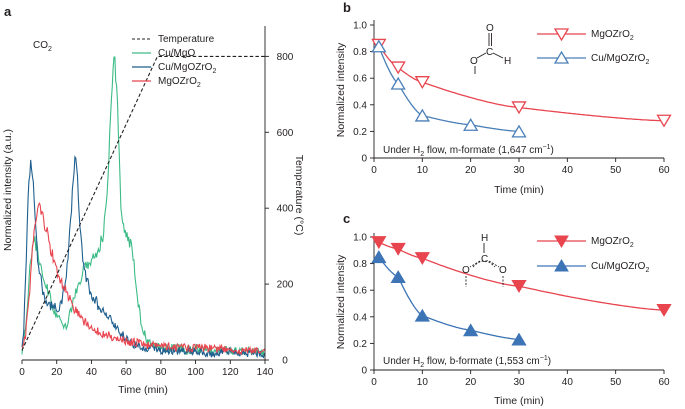 This screenshot has width=685, height=409. I want to click on legend-cu-mgozro2-label: Cu/MgOZrO2, so click(187, 68).